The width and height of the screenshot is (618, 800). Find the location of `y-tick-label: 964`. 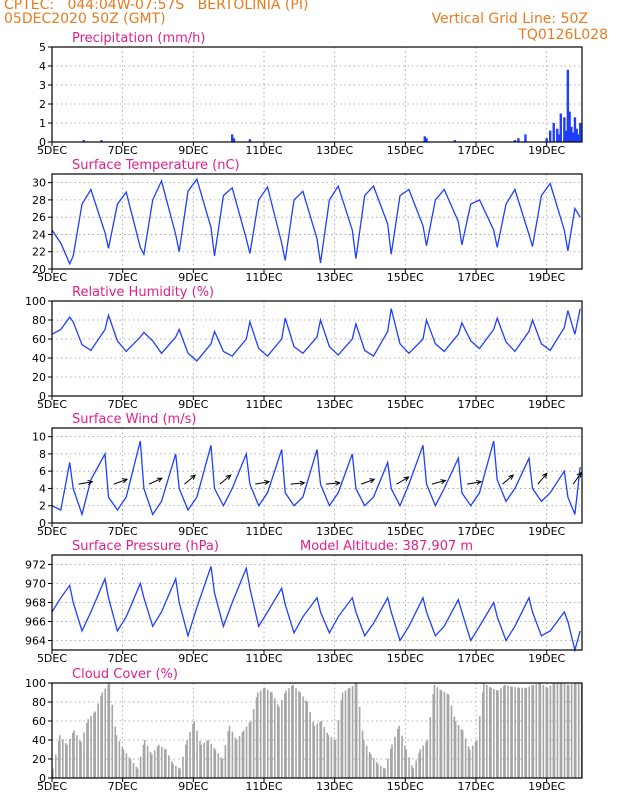

y-tick-label: 964 is located at coordinates (35, 641).